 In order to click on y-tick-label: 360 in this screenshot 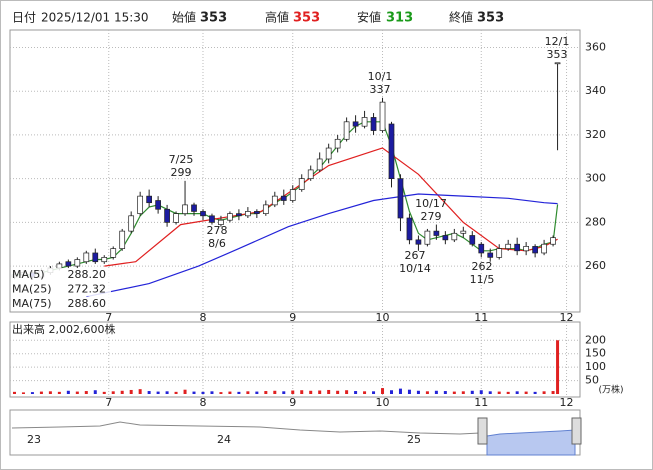, I will do `click(595, 46)`.